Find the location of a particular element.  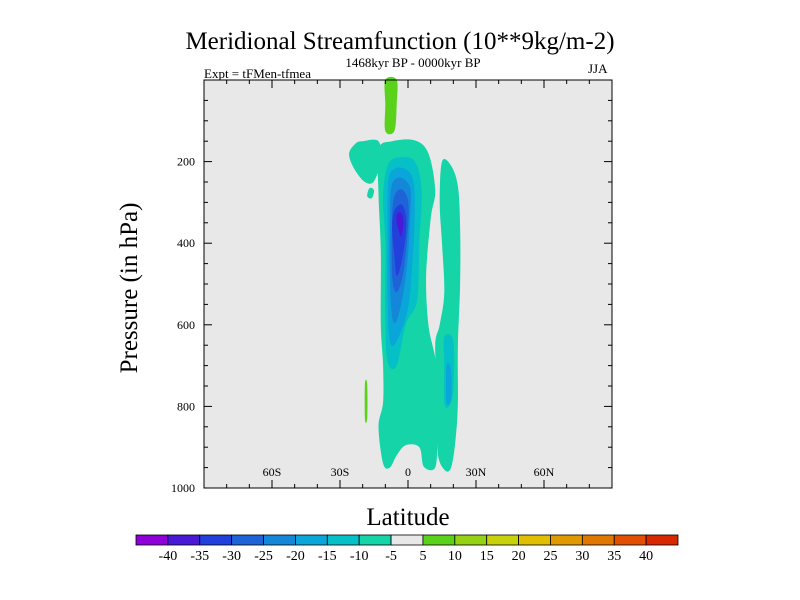

x-tick-label: 30S is located at coordinates (340, 472).